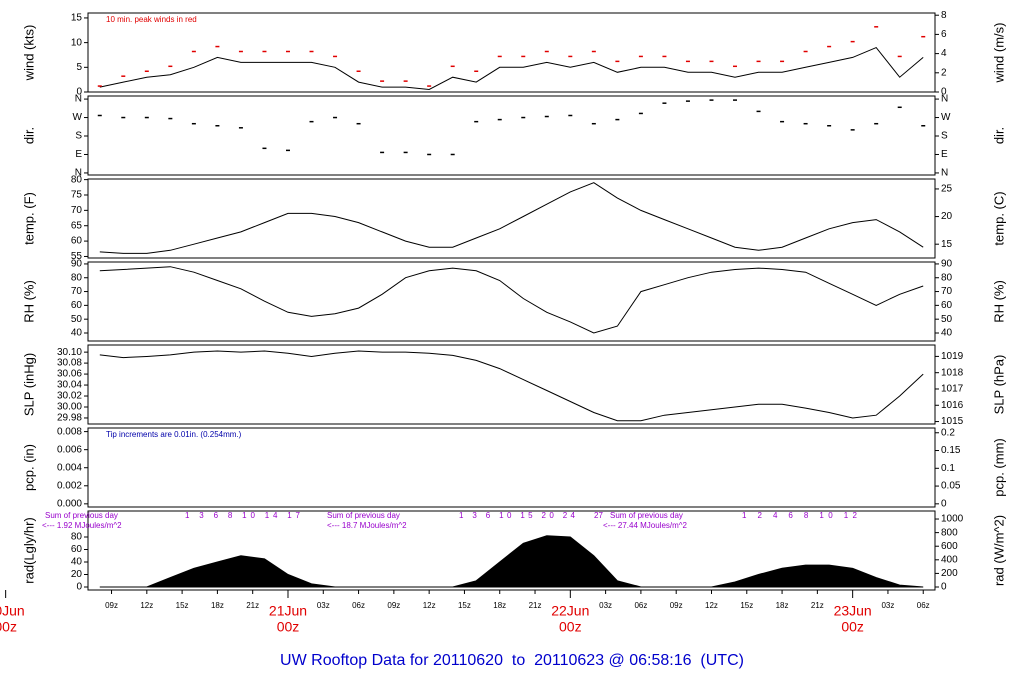 The image size is (1024, 700). Describe the element at coordinates (944, 136) in the screenshot. I see `y2-tick-label: S` at that location.